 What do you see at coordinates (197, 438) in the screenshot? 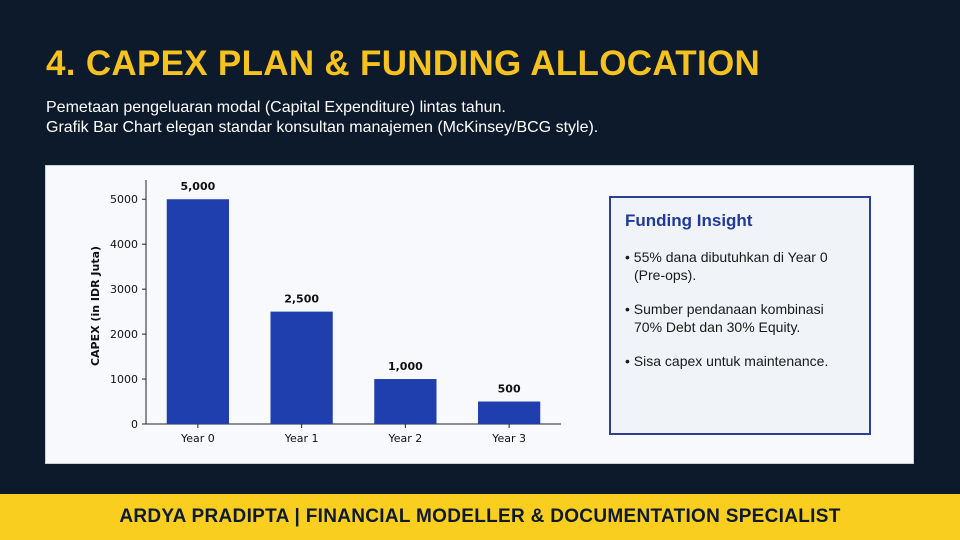
I see `x-tick-label: Year 0` at bounding box center [197, 438].